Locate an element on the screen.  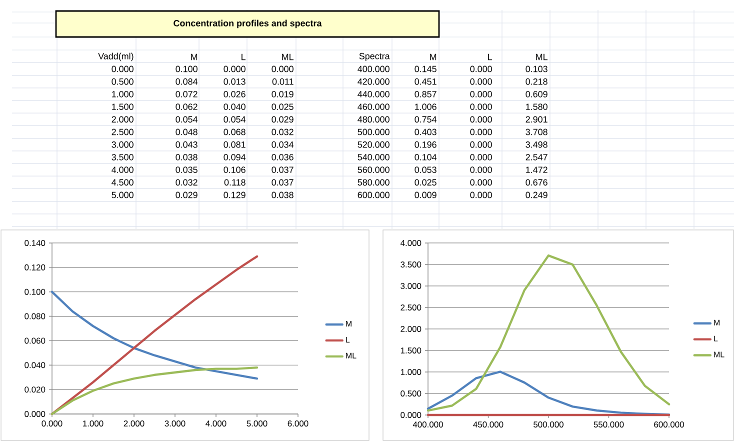
text: 0.103 is located at coordinates (537, 69).